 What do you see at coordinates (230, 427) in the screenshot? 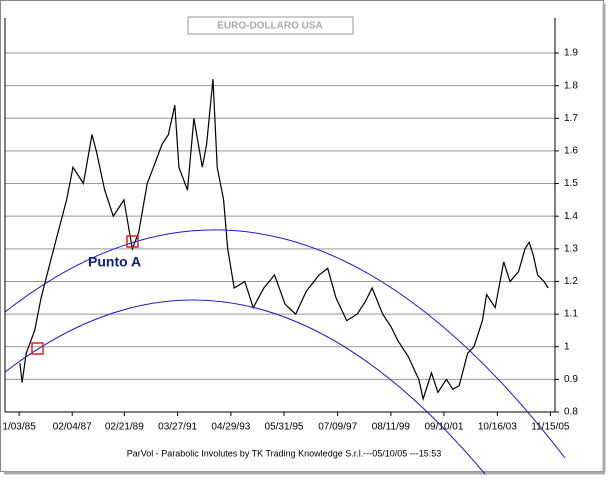
I see `x-tick-label: 04/29/93` at bounding box center [230, 427].